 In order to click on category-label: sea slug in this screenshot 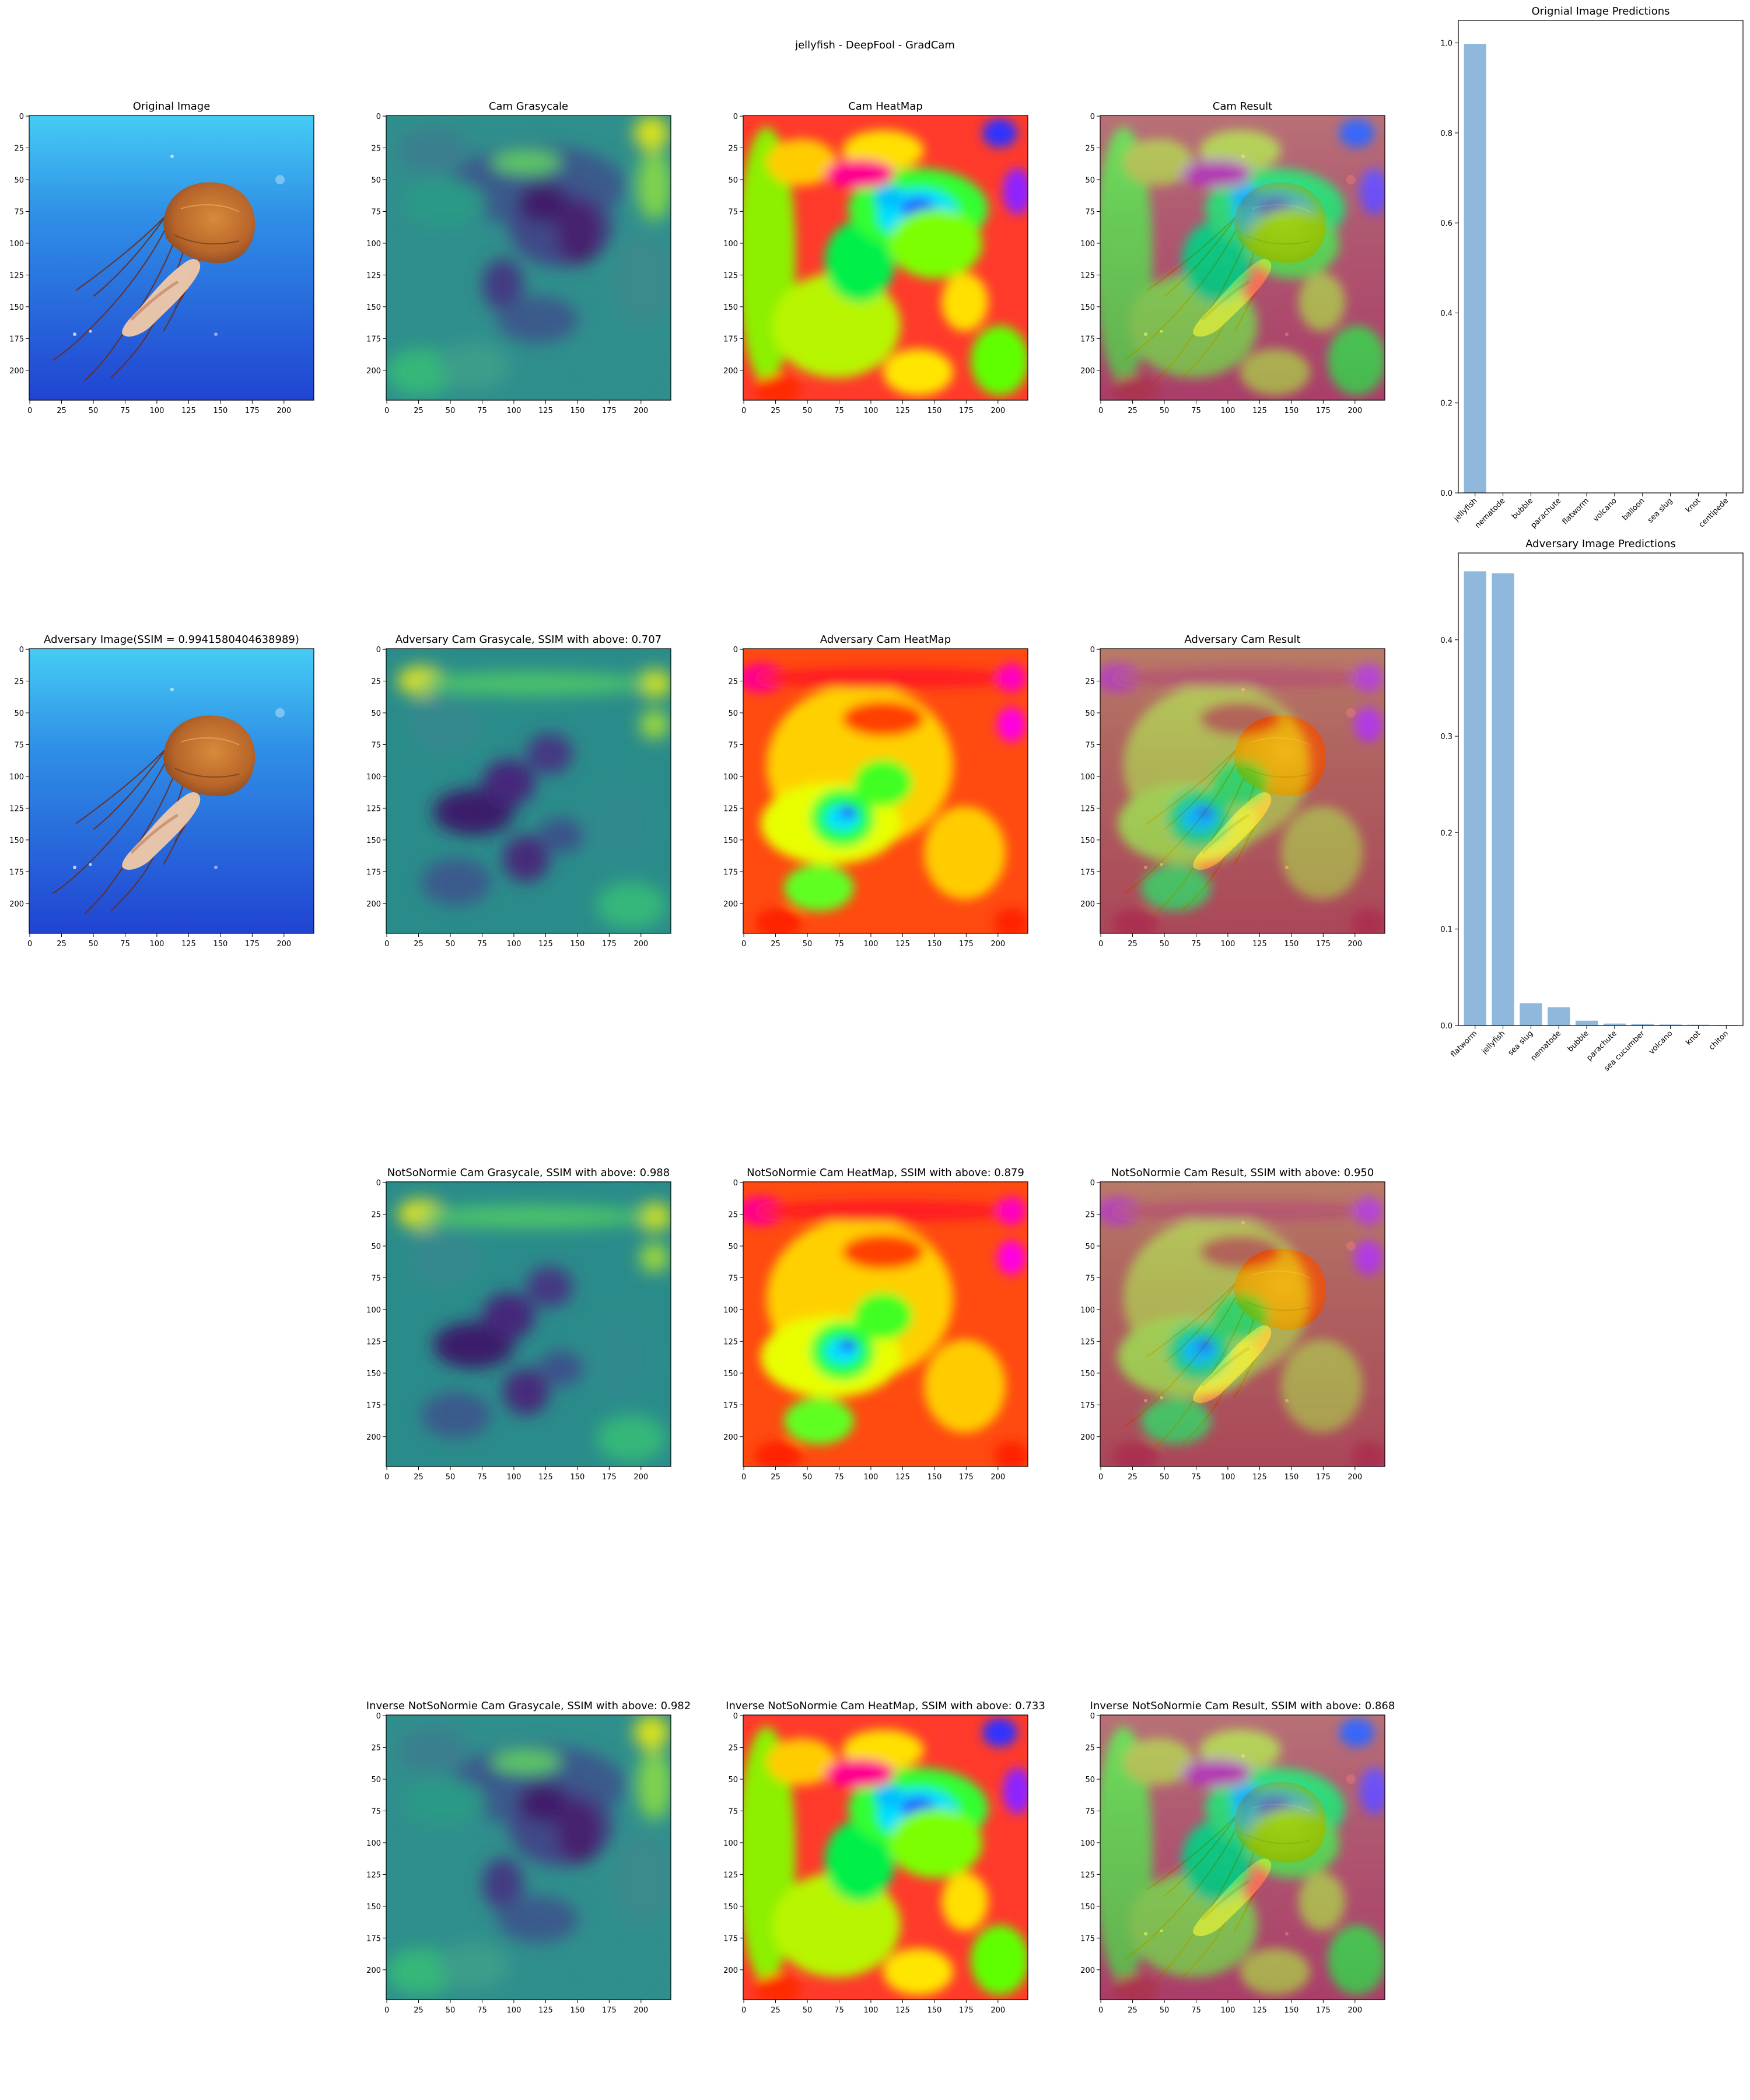, I will do `click(1521, 1043)`.